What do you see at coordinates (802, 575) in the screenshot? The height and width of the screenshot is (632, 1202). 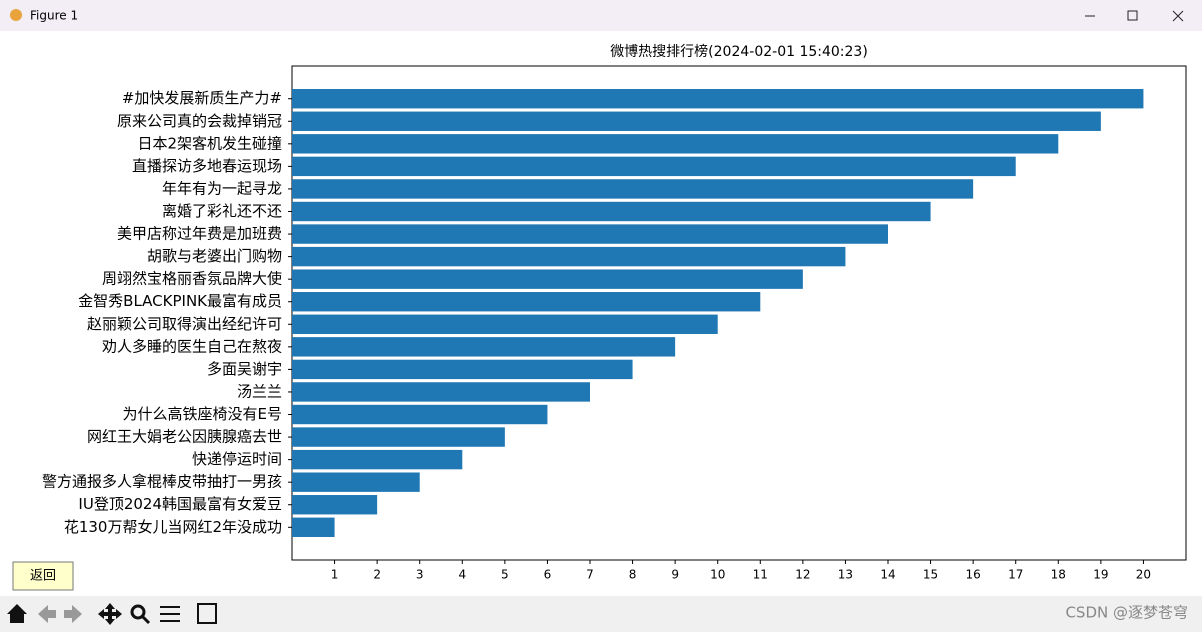 I see `x-tick-label: 12` at bounding box center [802, 575].